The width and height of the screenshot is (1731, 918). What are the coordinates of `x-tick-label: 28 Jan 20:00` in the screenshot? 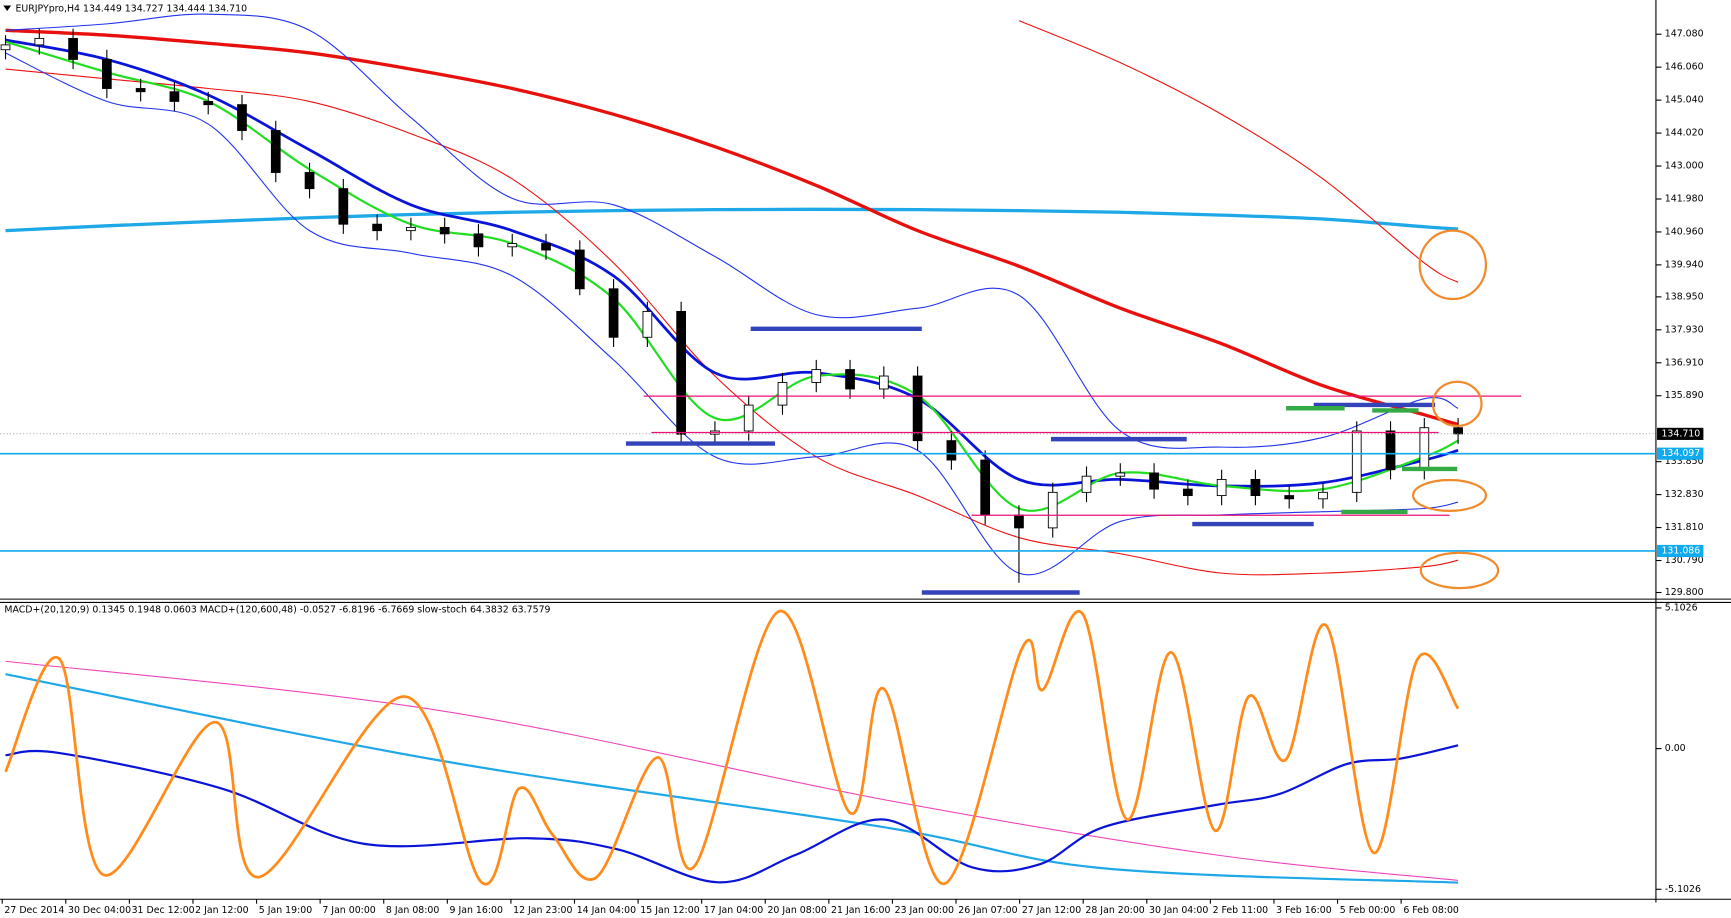 It's located at (1114, 910).